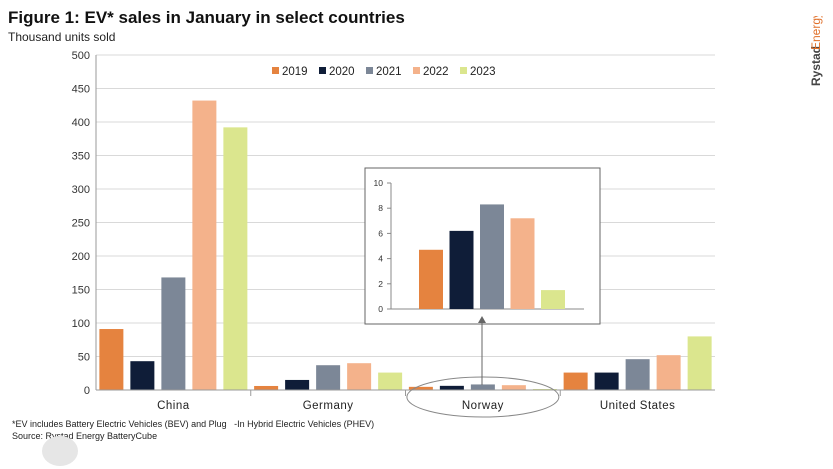 The width and height of the screenshot is (833, 469). I want to click on x-tick-label: United States, so click(638, 406).